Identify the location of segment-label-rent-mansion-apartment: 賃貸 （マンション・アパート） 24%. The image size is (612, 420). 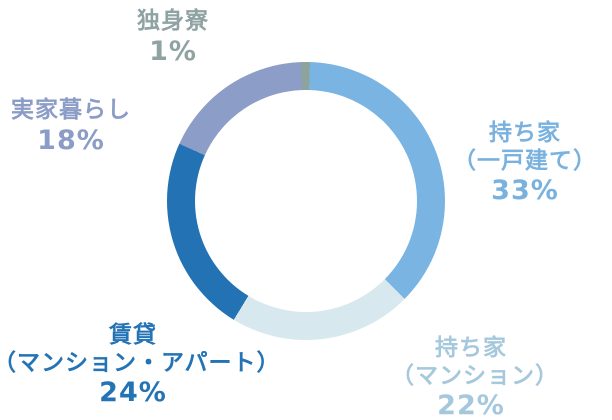
(140, 365).